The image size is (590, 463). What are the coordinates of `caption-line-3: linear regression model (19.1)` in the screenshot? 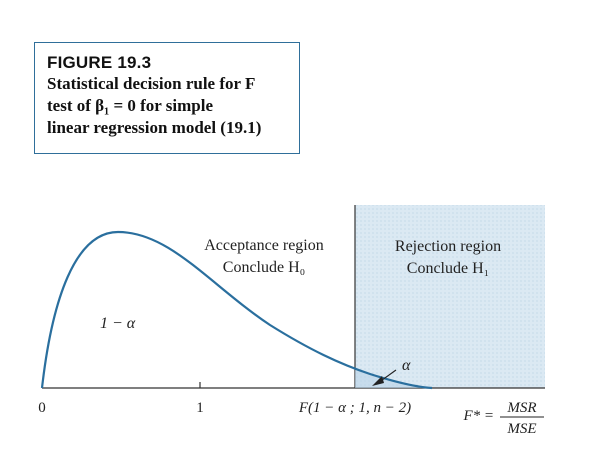 It's located at (154, 127).